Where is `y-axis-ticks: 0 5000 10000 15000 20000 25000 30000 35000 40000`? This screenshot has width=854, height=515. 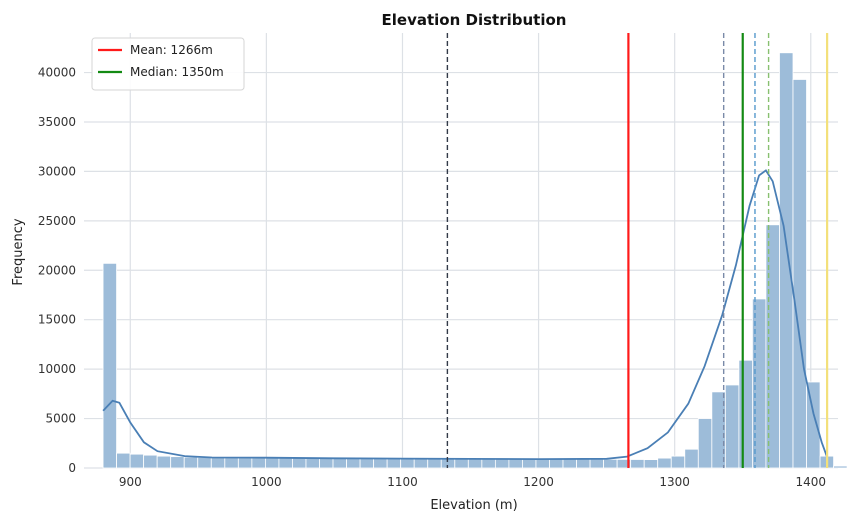
y-axis-ticks: 0 5000 10000 15000 20000 25000 30000 35000 40000 is located at coordinates (57, 270).